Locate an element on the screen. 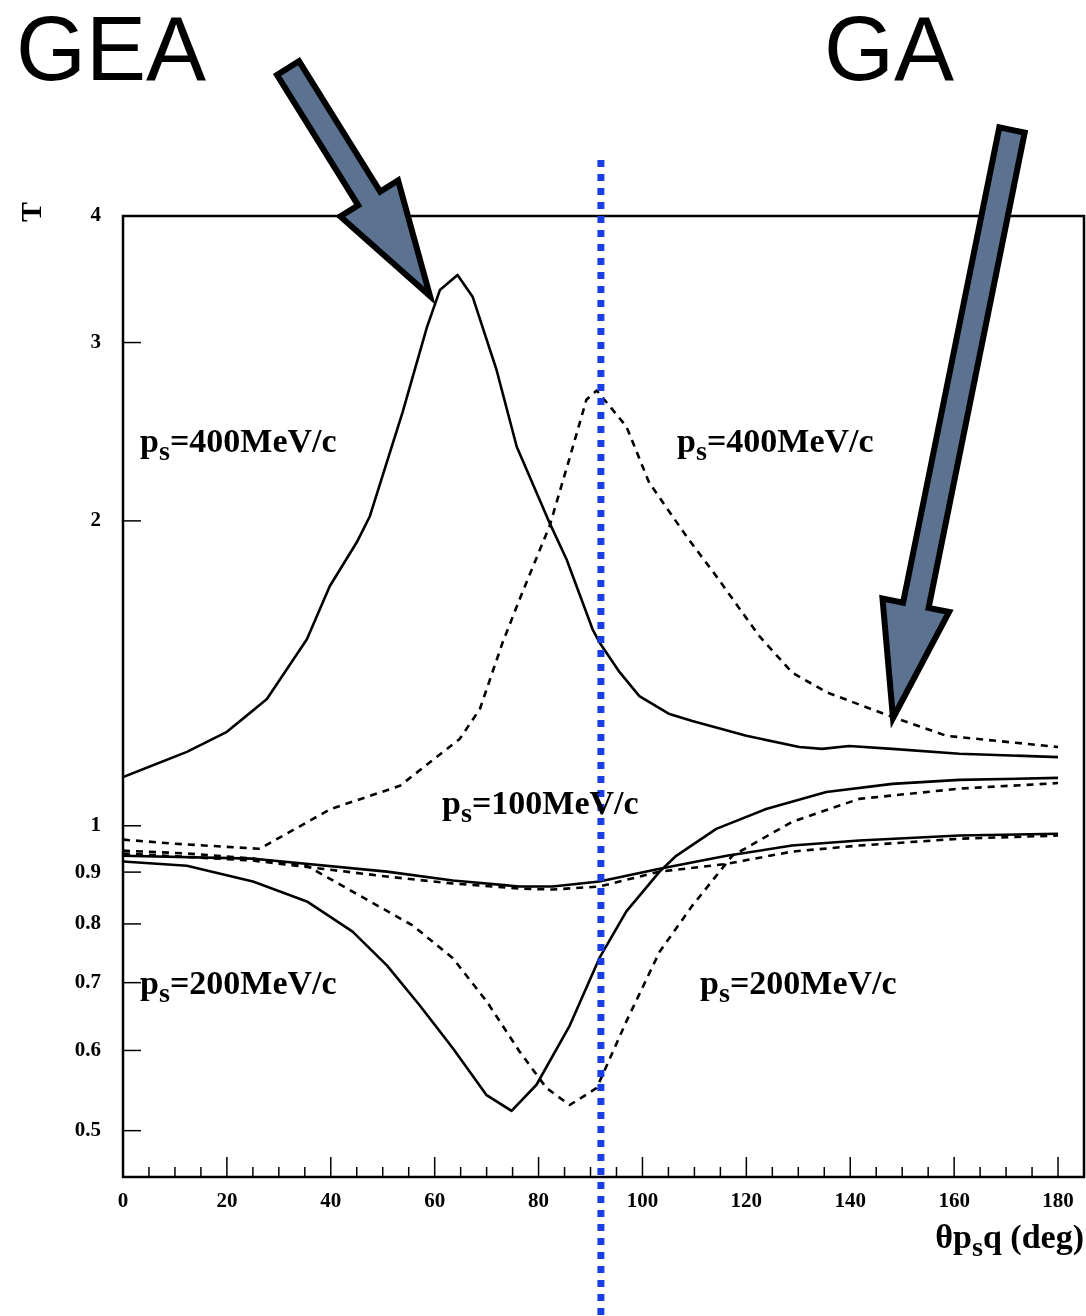  x-tick-label: 40 is located at coordinates (331, 1200).